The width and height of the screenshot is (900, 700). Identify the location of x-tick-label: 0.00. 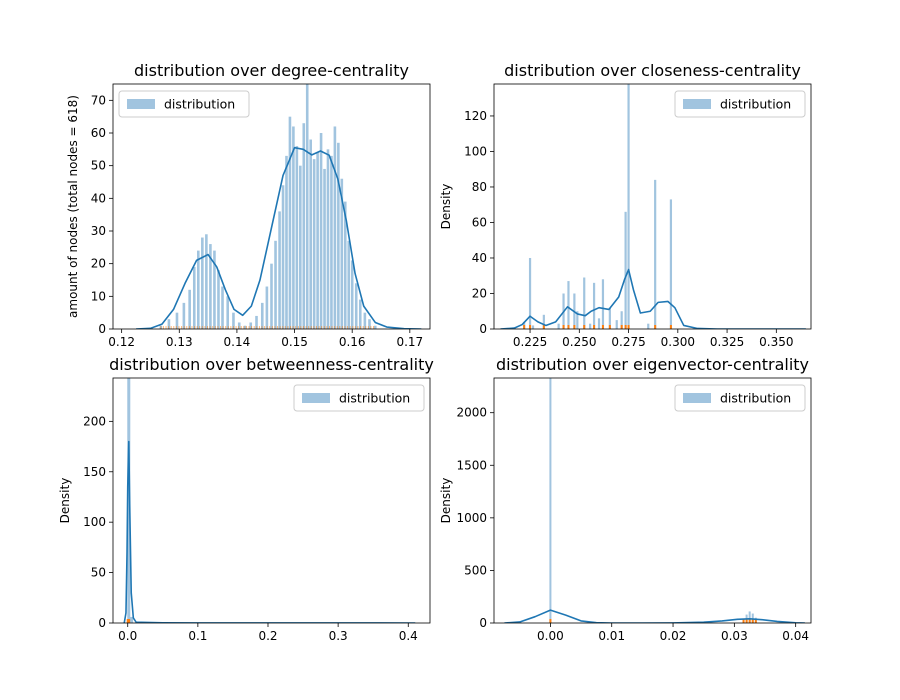
(550, 636).